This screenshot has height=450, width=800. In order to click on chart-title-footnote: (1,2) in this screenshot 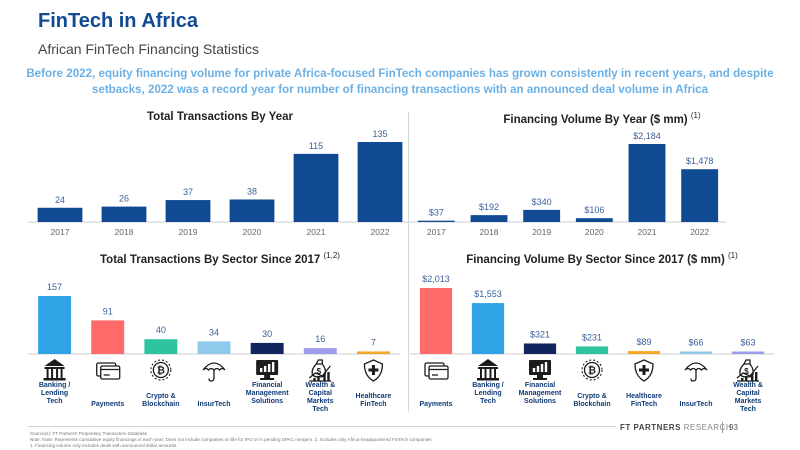, I will do `click(331, 255)`.